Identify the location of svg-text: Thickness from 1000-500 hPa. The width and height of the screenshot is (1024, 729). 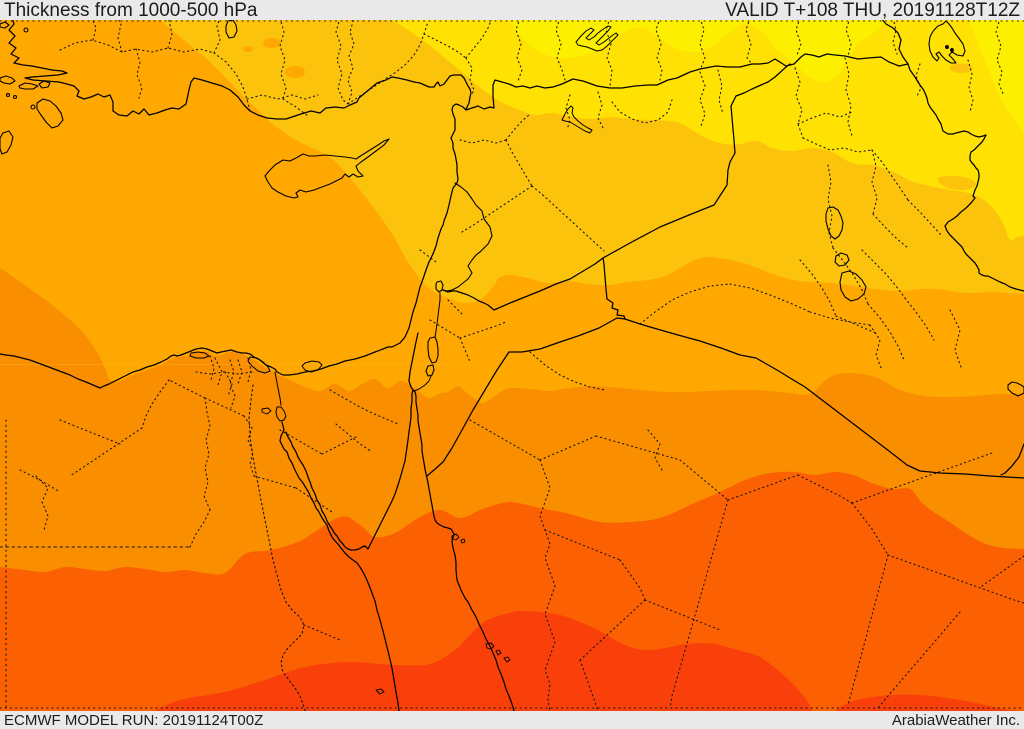
(131, 10).